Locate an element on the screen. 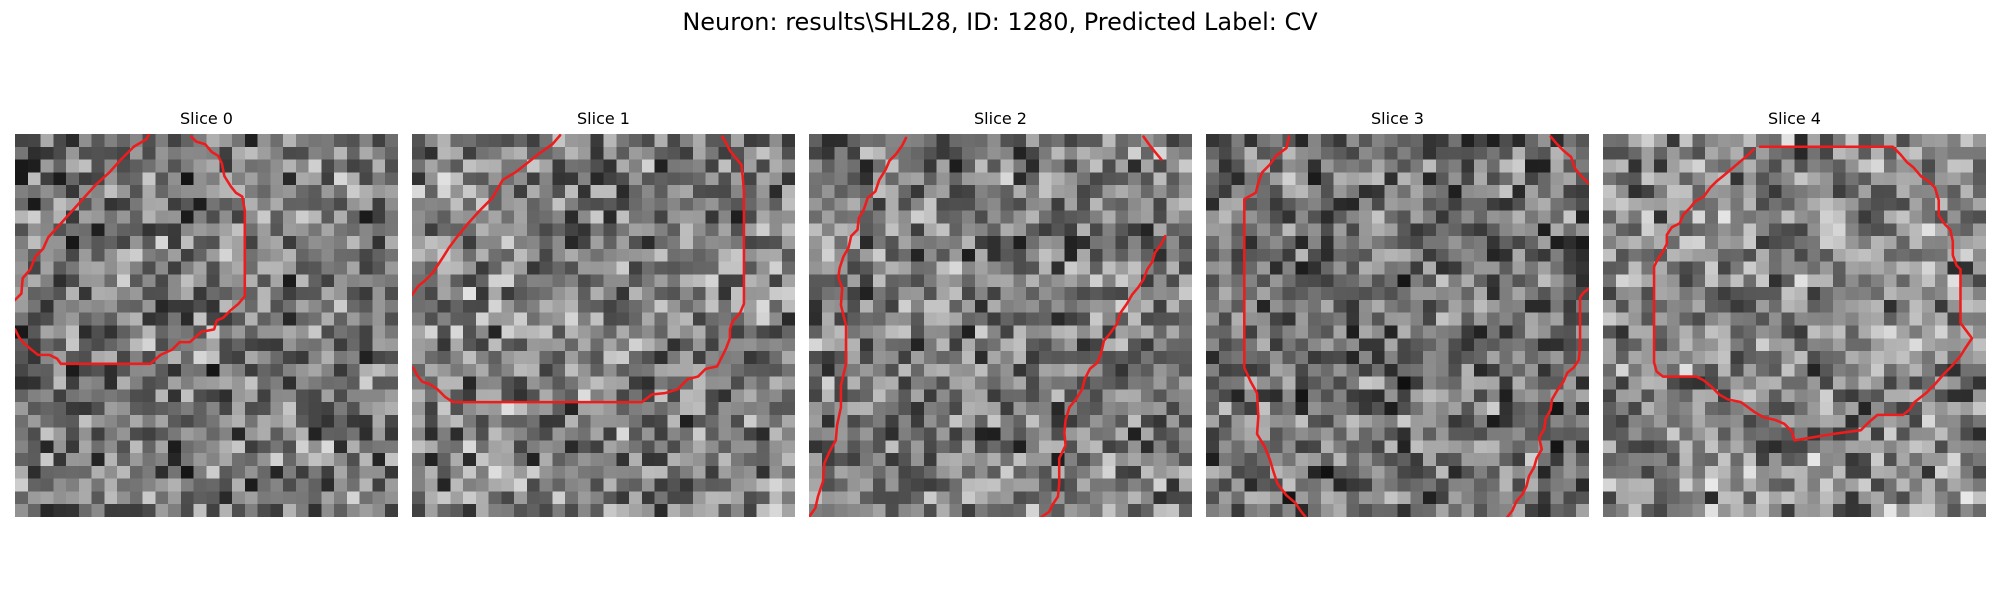 This screenshot has width=2000, height=600. slice-title-2: Slice 2 is located at coordinates (1000, 118).